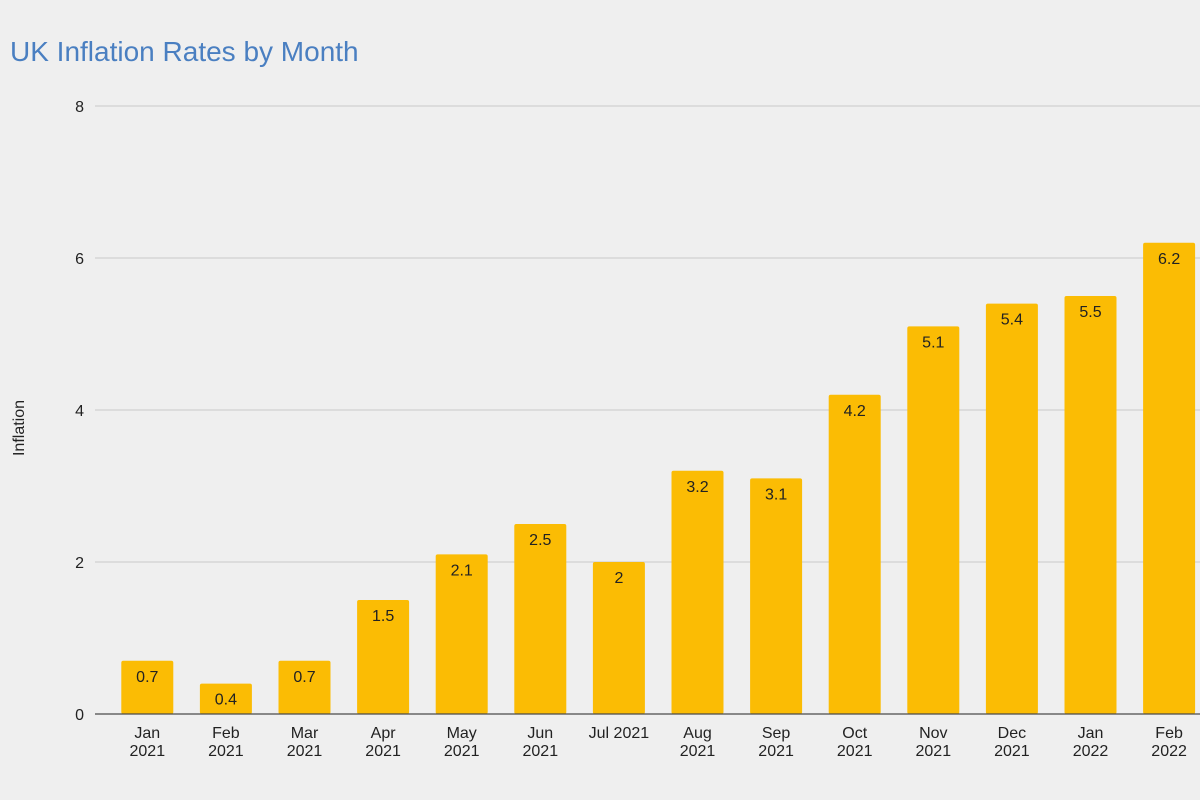 Image resolution: width=1200 pixels, height=800 pixels. What do you see at coordinates (462, 570) in the screenshot?
I see `bar-value-label: 2.1` at bounding box center [462, 570].